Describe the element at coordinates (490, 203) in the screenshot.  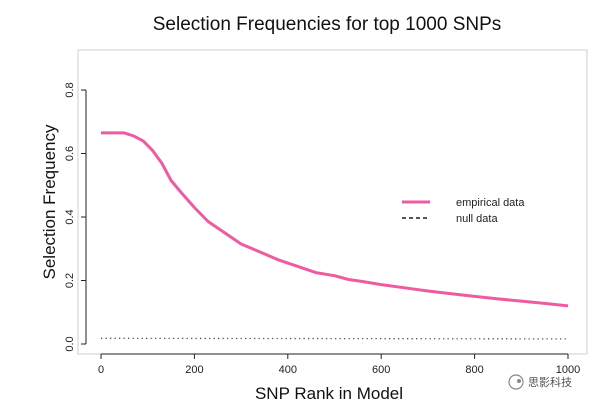
I see `legend-label-0: empirical data` at that location.